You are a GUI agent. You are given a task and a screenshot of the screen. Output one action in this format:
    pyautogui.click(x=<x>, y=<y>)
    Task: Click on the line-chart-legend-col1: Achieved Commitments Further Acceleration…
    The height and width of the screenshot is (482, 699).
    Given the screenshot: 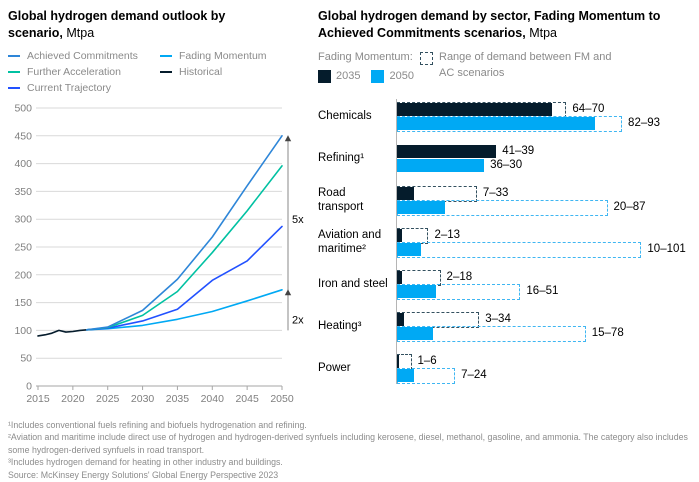 What is the action you would take?
    pyautogui.click(x=84, y=74)
    